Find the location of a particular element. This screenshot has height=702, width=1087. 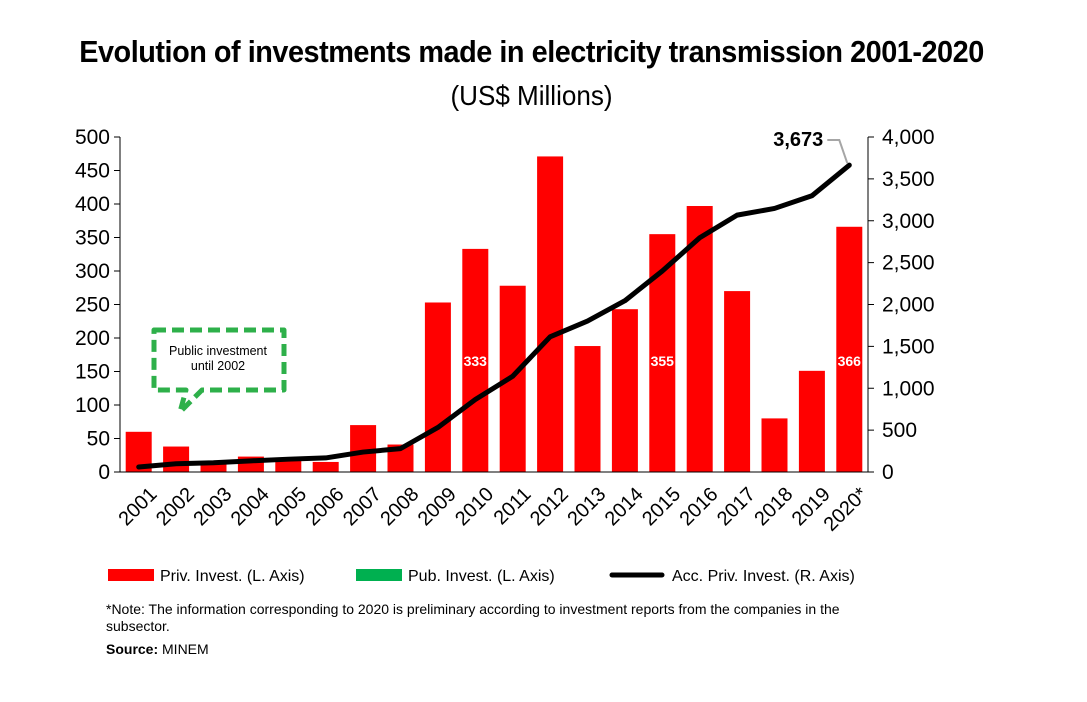

source-label: Source: is located at coordinates (132, 649).